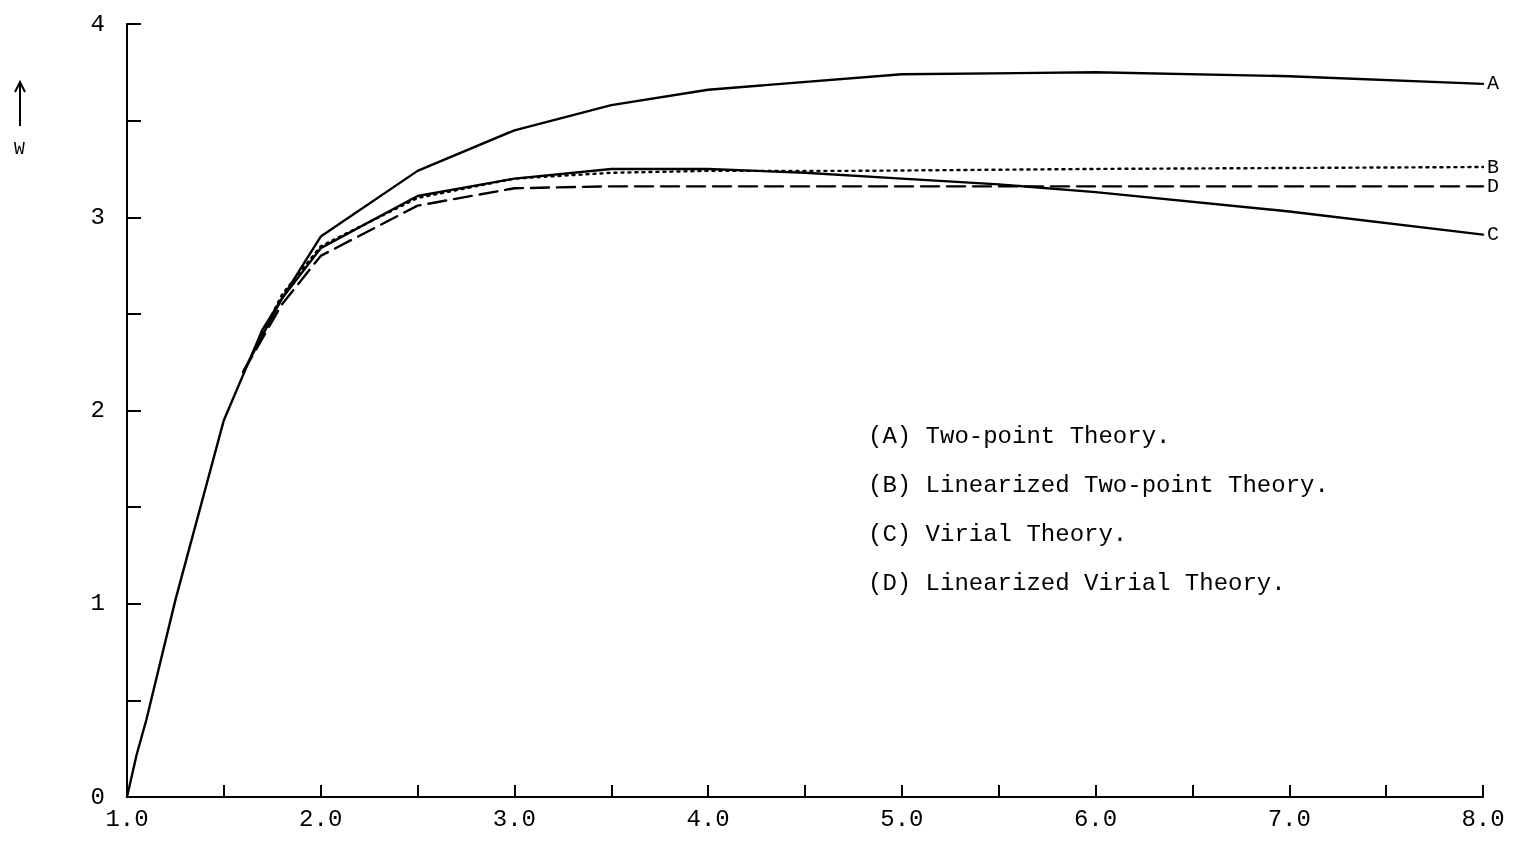  I want to click on x-tick-label: 7.0, so click(1289, 819).